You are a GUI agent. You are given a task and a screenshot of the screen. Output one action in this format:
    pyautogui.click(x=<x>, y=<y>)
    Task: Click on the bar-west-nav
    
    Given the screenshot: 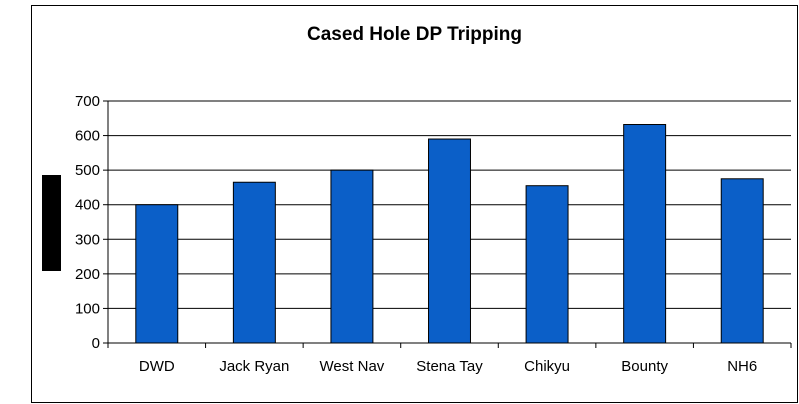 What is the action you would take?
    pyautogui.click(x=352, y=256)
    